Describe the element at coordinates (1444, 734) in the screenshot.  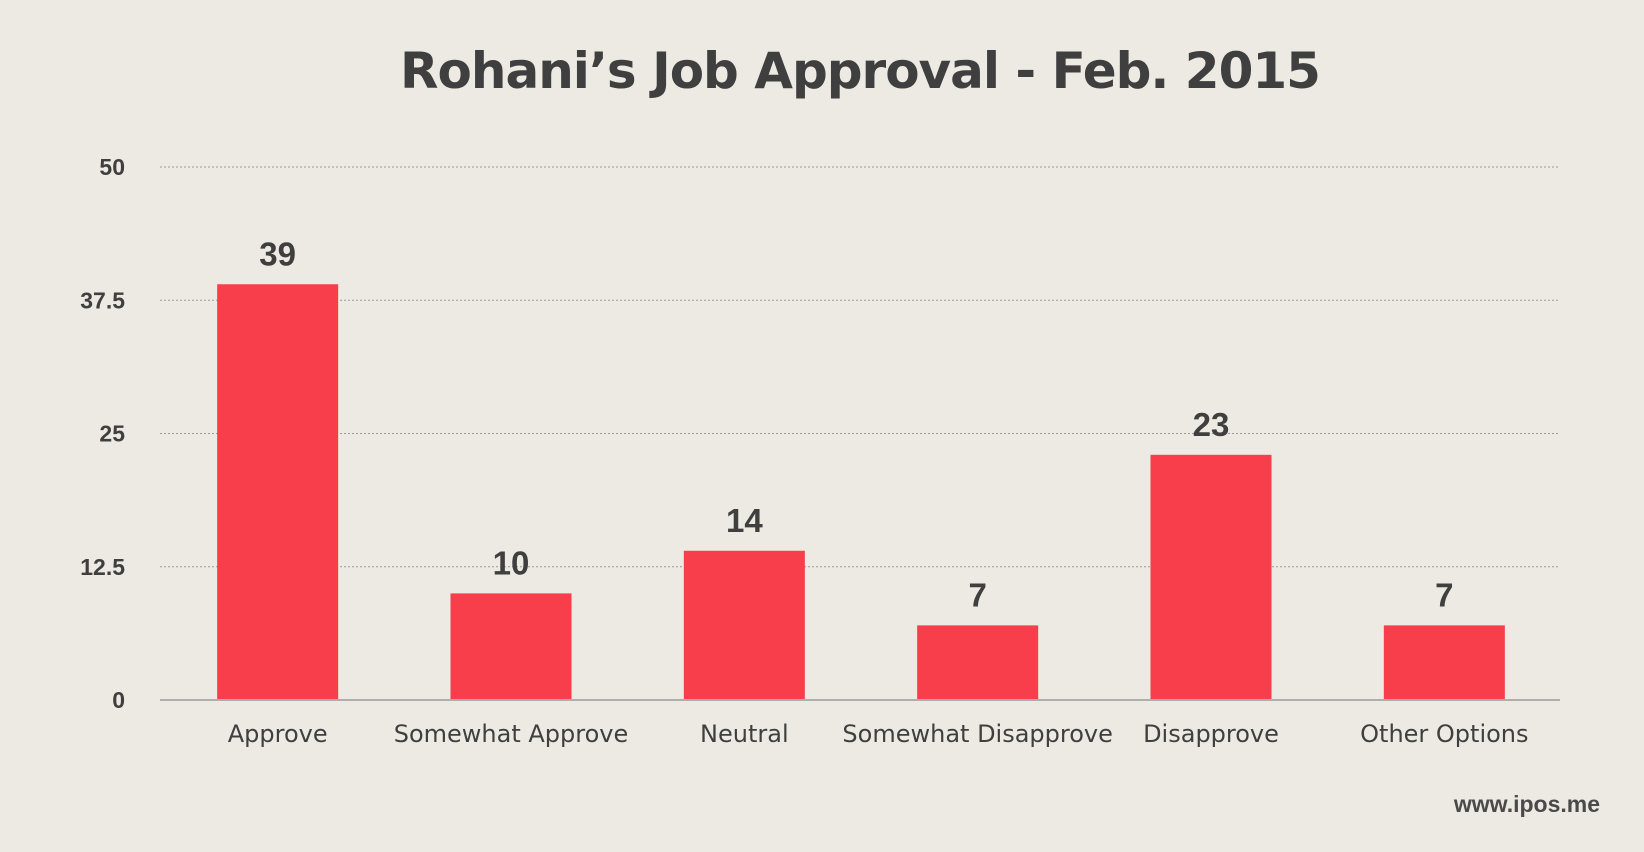
I see `x-tick-label: Other Options` at that location.